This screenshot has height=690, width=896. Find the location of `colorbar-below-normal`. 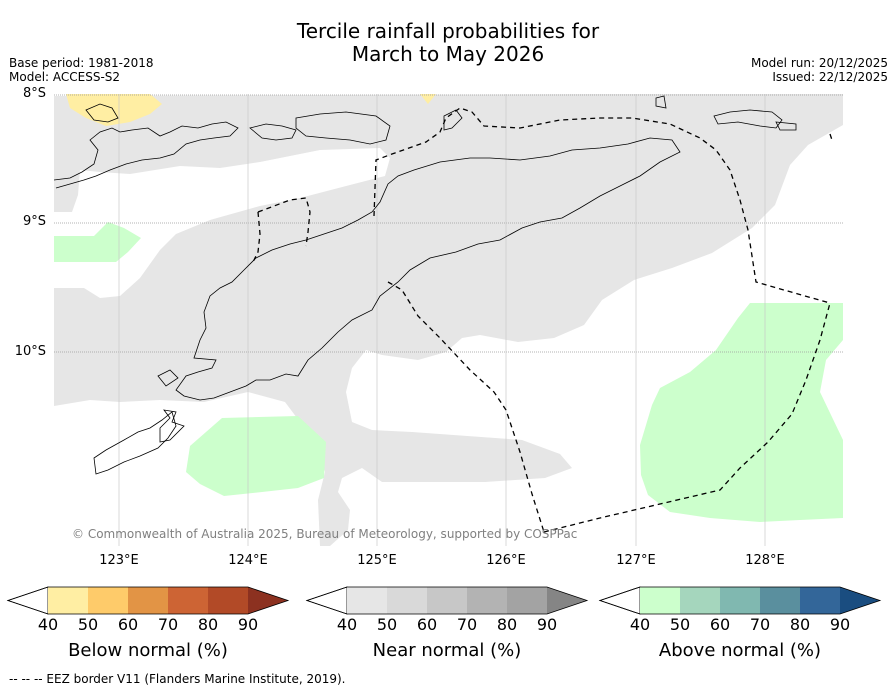

colorbar-below-normal is located at coordinates (148, 600).